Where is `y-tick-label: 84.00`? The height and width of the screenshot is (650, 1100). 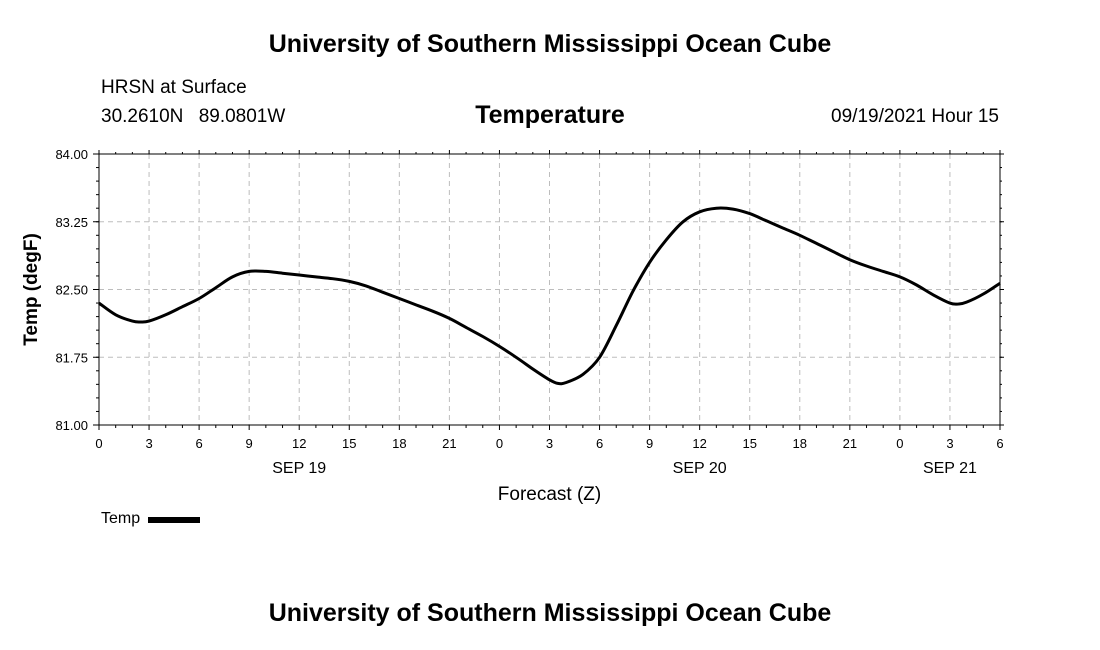 y-tick-label: 84.00 is located at coordinates (71, 154).